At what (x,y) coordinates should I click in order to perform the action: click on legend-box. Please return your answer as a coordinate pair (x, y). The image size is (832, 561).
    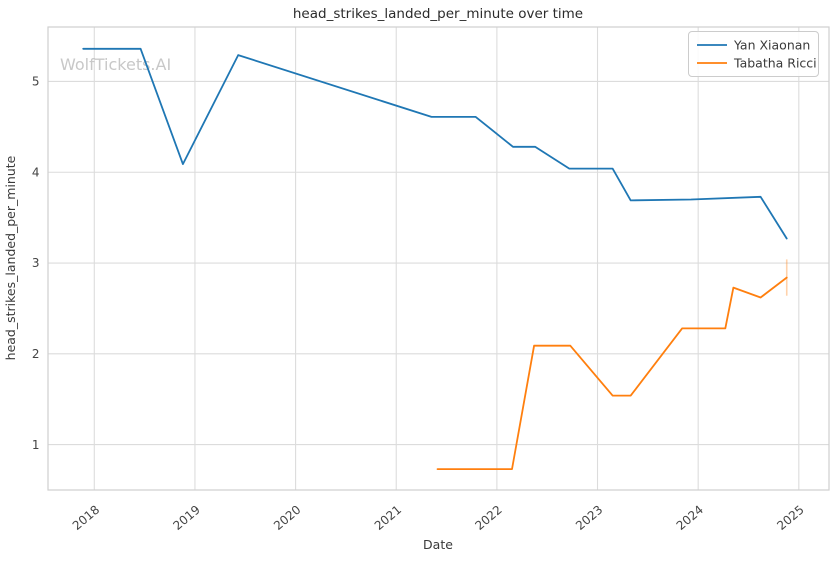
    Looking at the image, I should click on (753, 54).